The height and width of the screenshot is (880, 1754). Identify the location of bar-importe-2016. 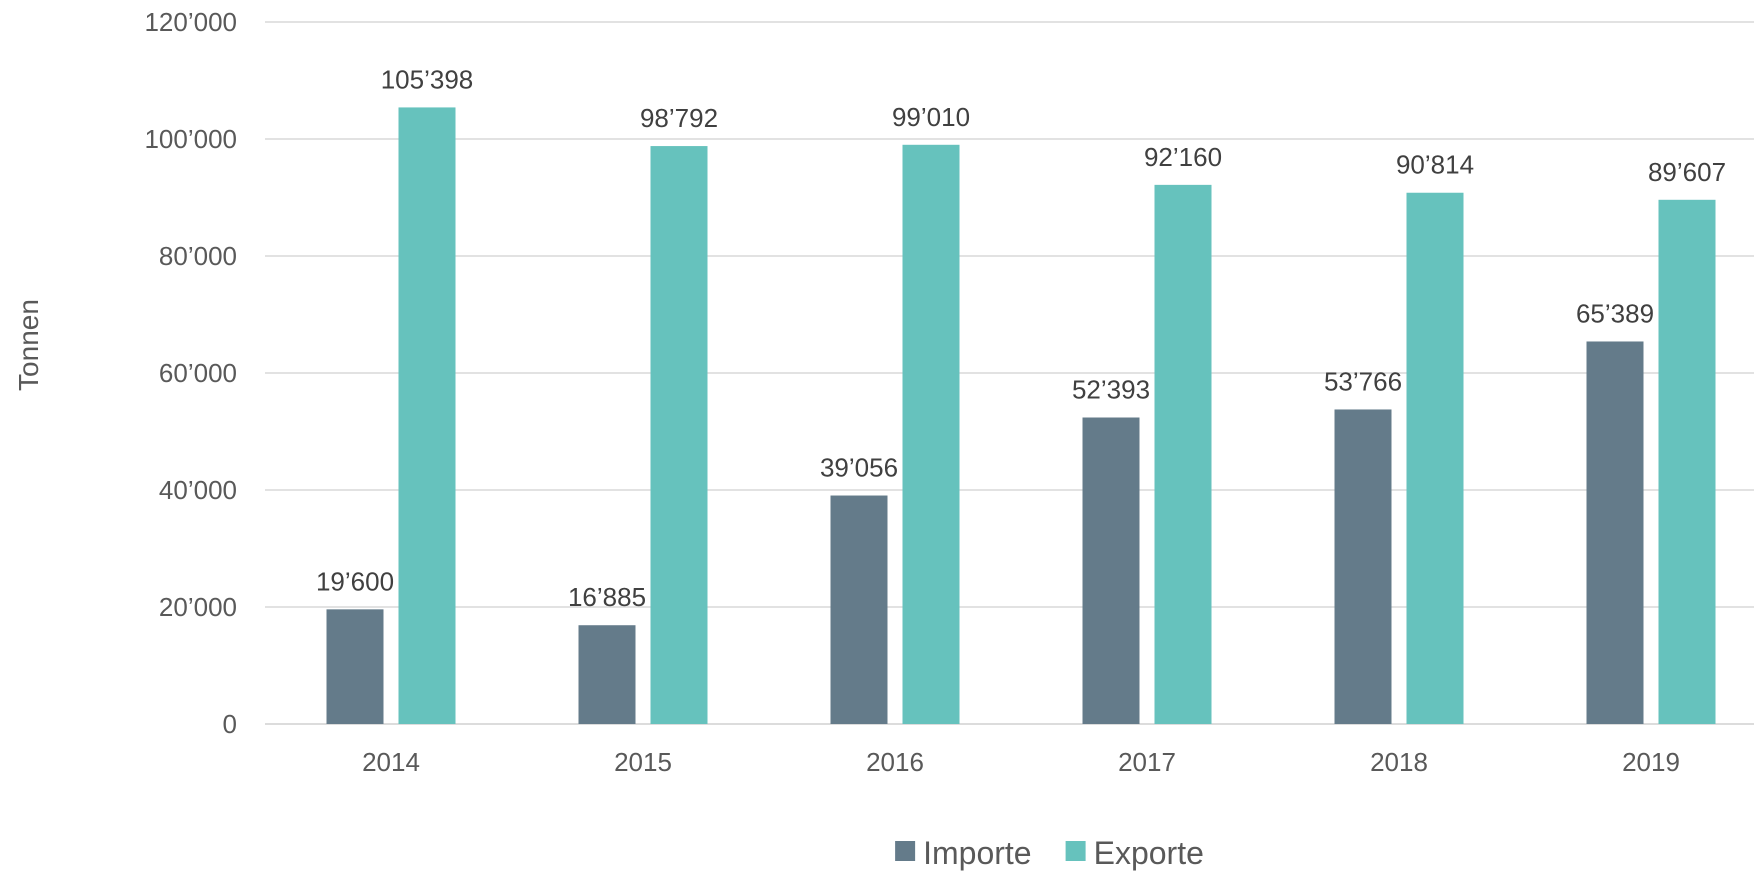
(859, 609).